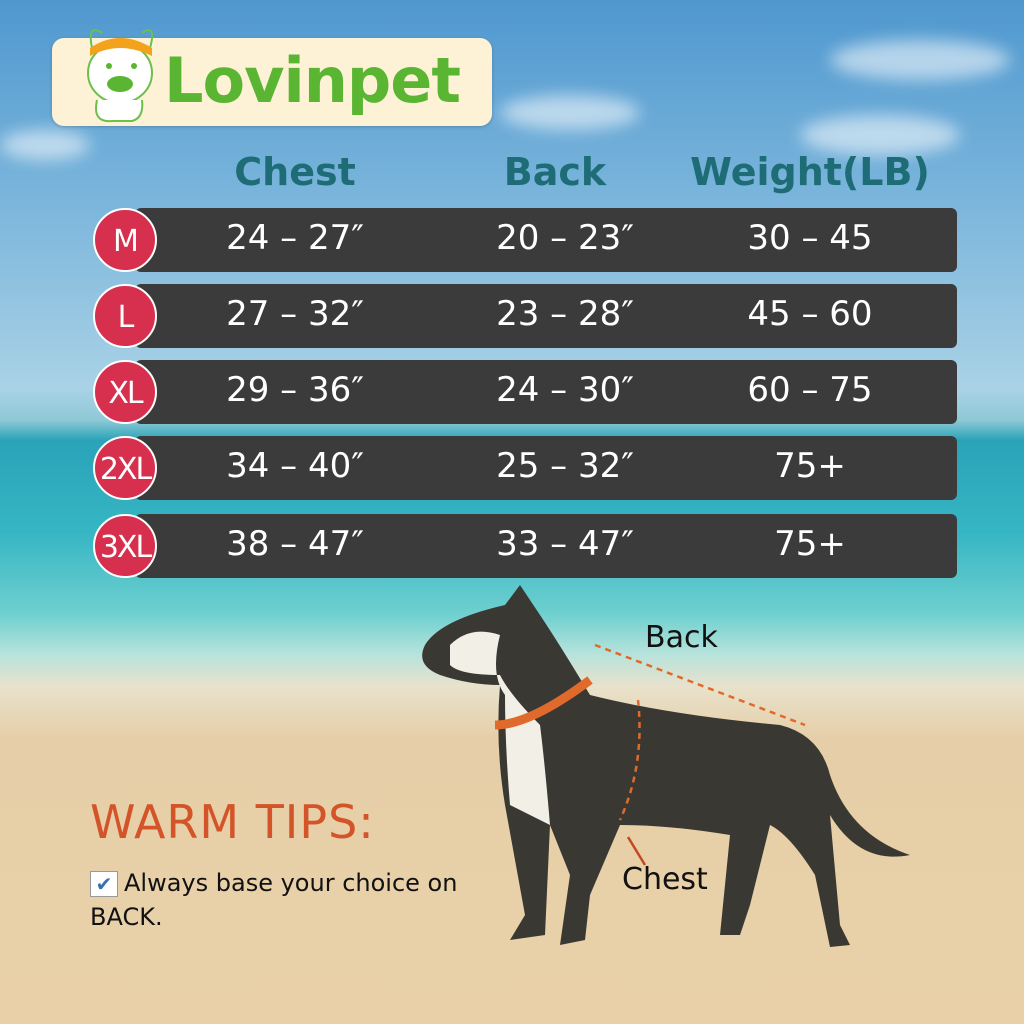  What do you see at coordinates (295, 314) in the screenshot?
I see `chest-value: 27 – 32″` at bounding box center [295, 314].